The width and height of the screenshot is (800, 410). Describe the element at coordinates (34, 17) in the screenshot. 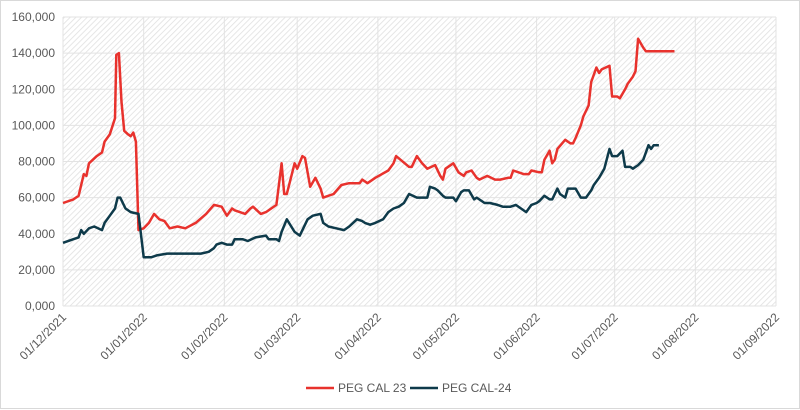

I see `y-tick-label: 160,000` at that location.